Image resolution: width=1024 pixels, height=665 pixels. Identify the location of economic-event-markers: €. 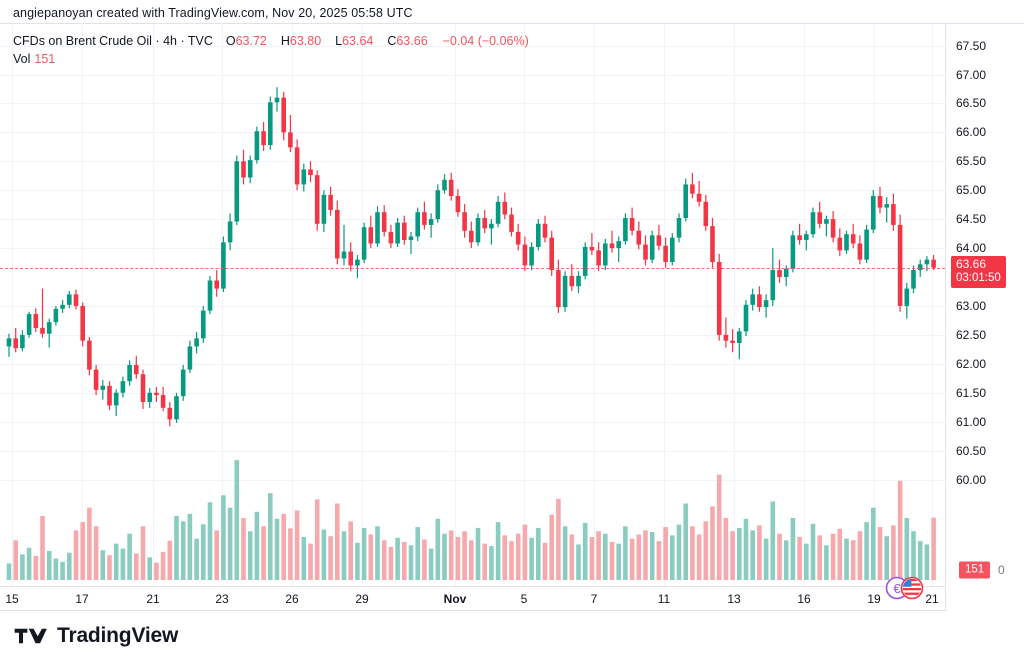
(907, 588).